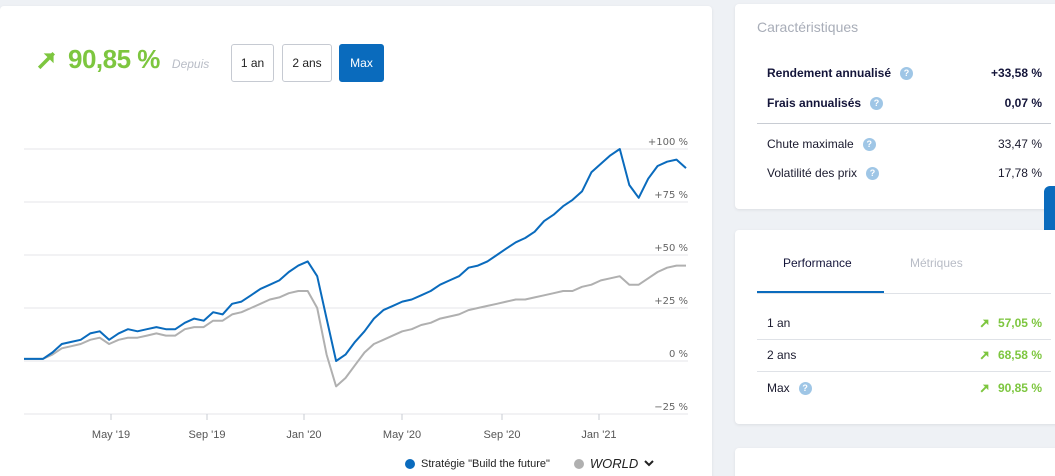 The image size is (1055, 476). What do you see at coordinates (817, 263) in the screenshot?
I see `tab-performance: Performance` at bounding box center [817, 263].